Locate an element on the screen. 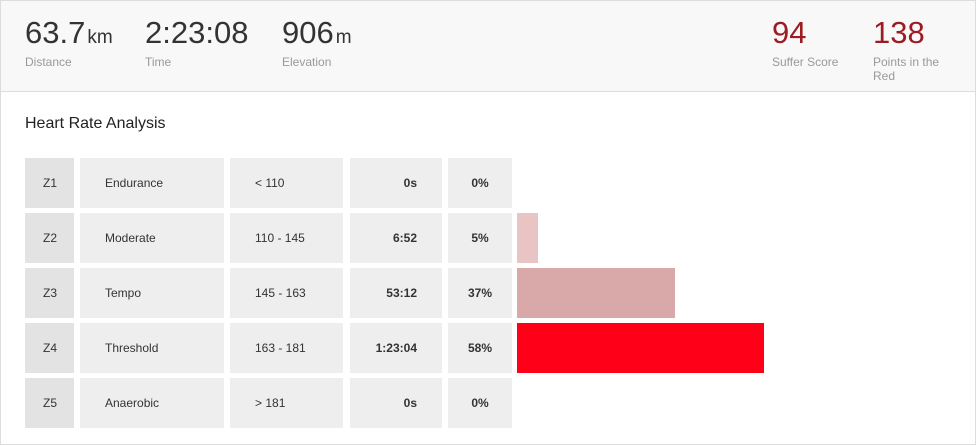 This screenshot has width=976, height=445. score-label: Suffer Score is located at coordinates (805, 62).